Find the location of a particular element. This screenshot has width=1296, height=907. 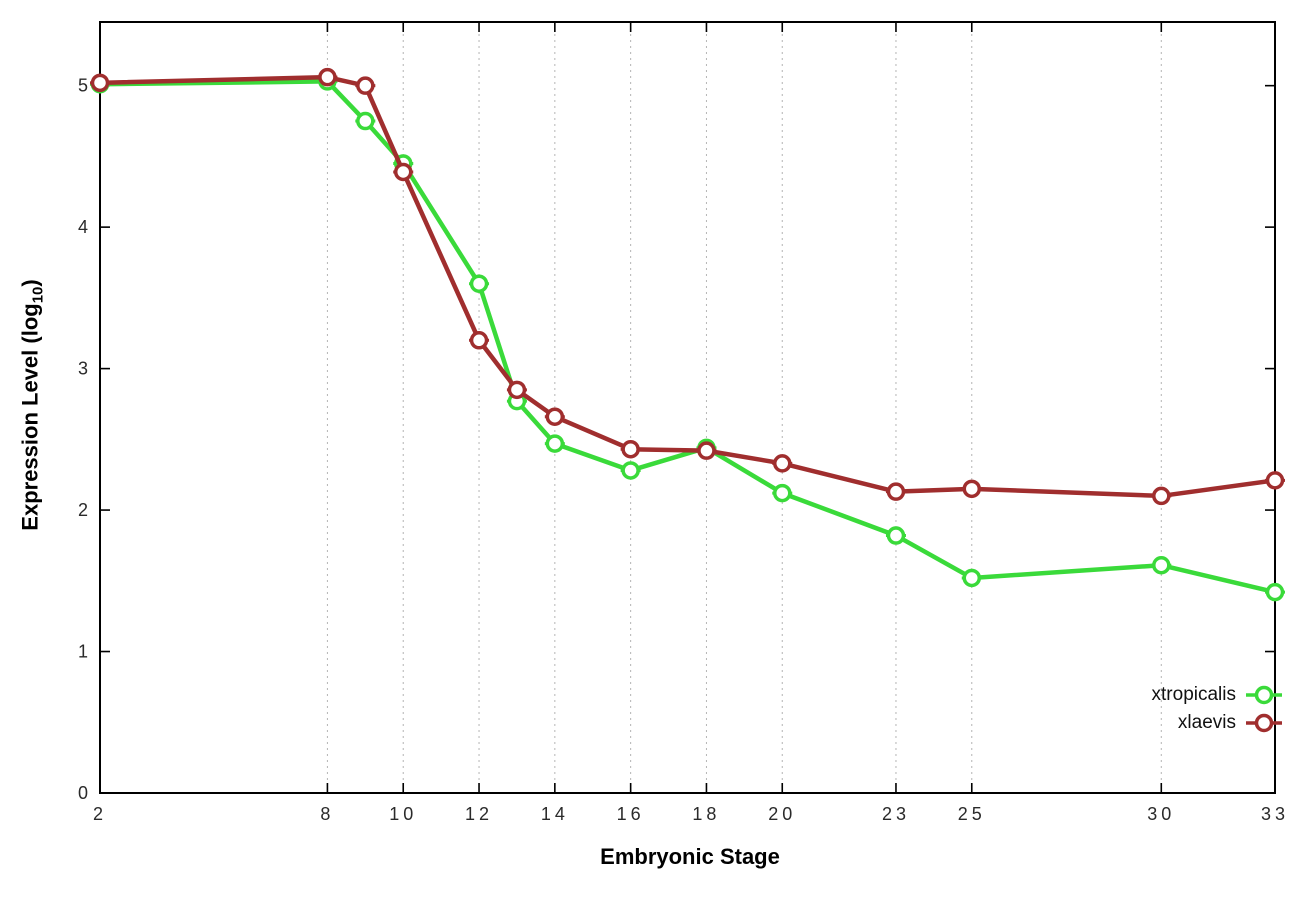

x-tick-label: 10 is located at coordinates (403, 814).